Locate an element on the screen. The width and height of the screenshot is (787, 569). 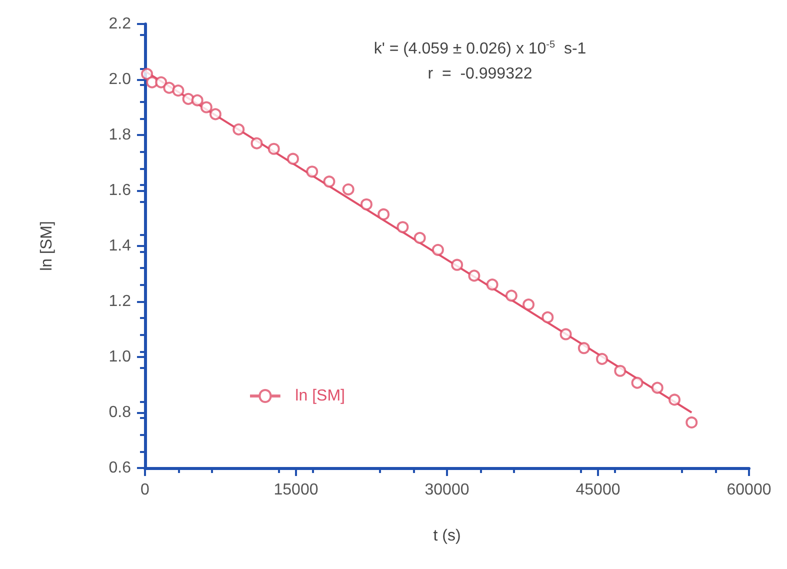
y-tick-label: 2.0 is located at coordinates (120, 79).